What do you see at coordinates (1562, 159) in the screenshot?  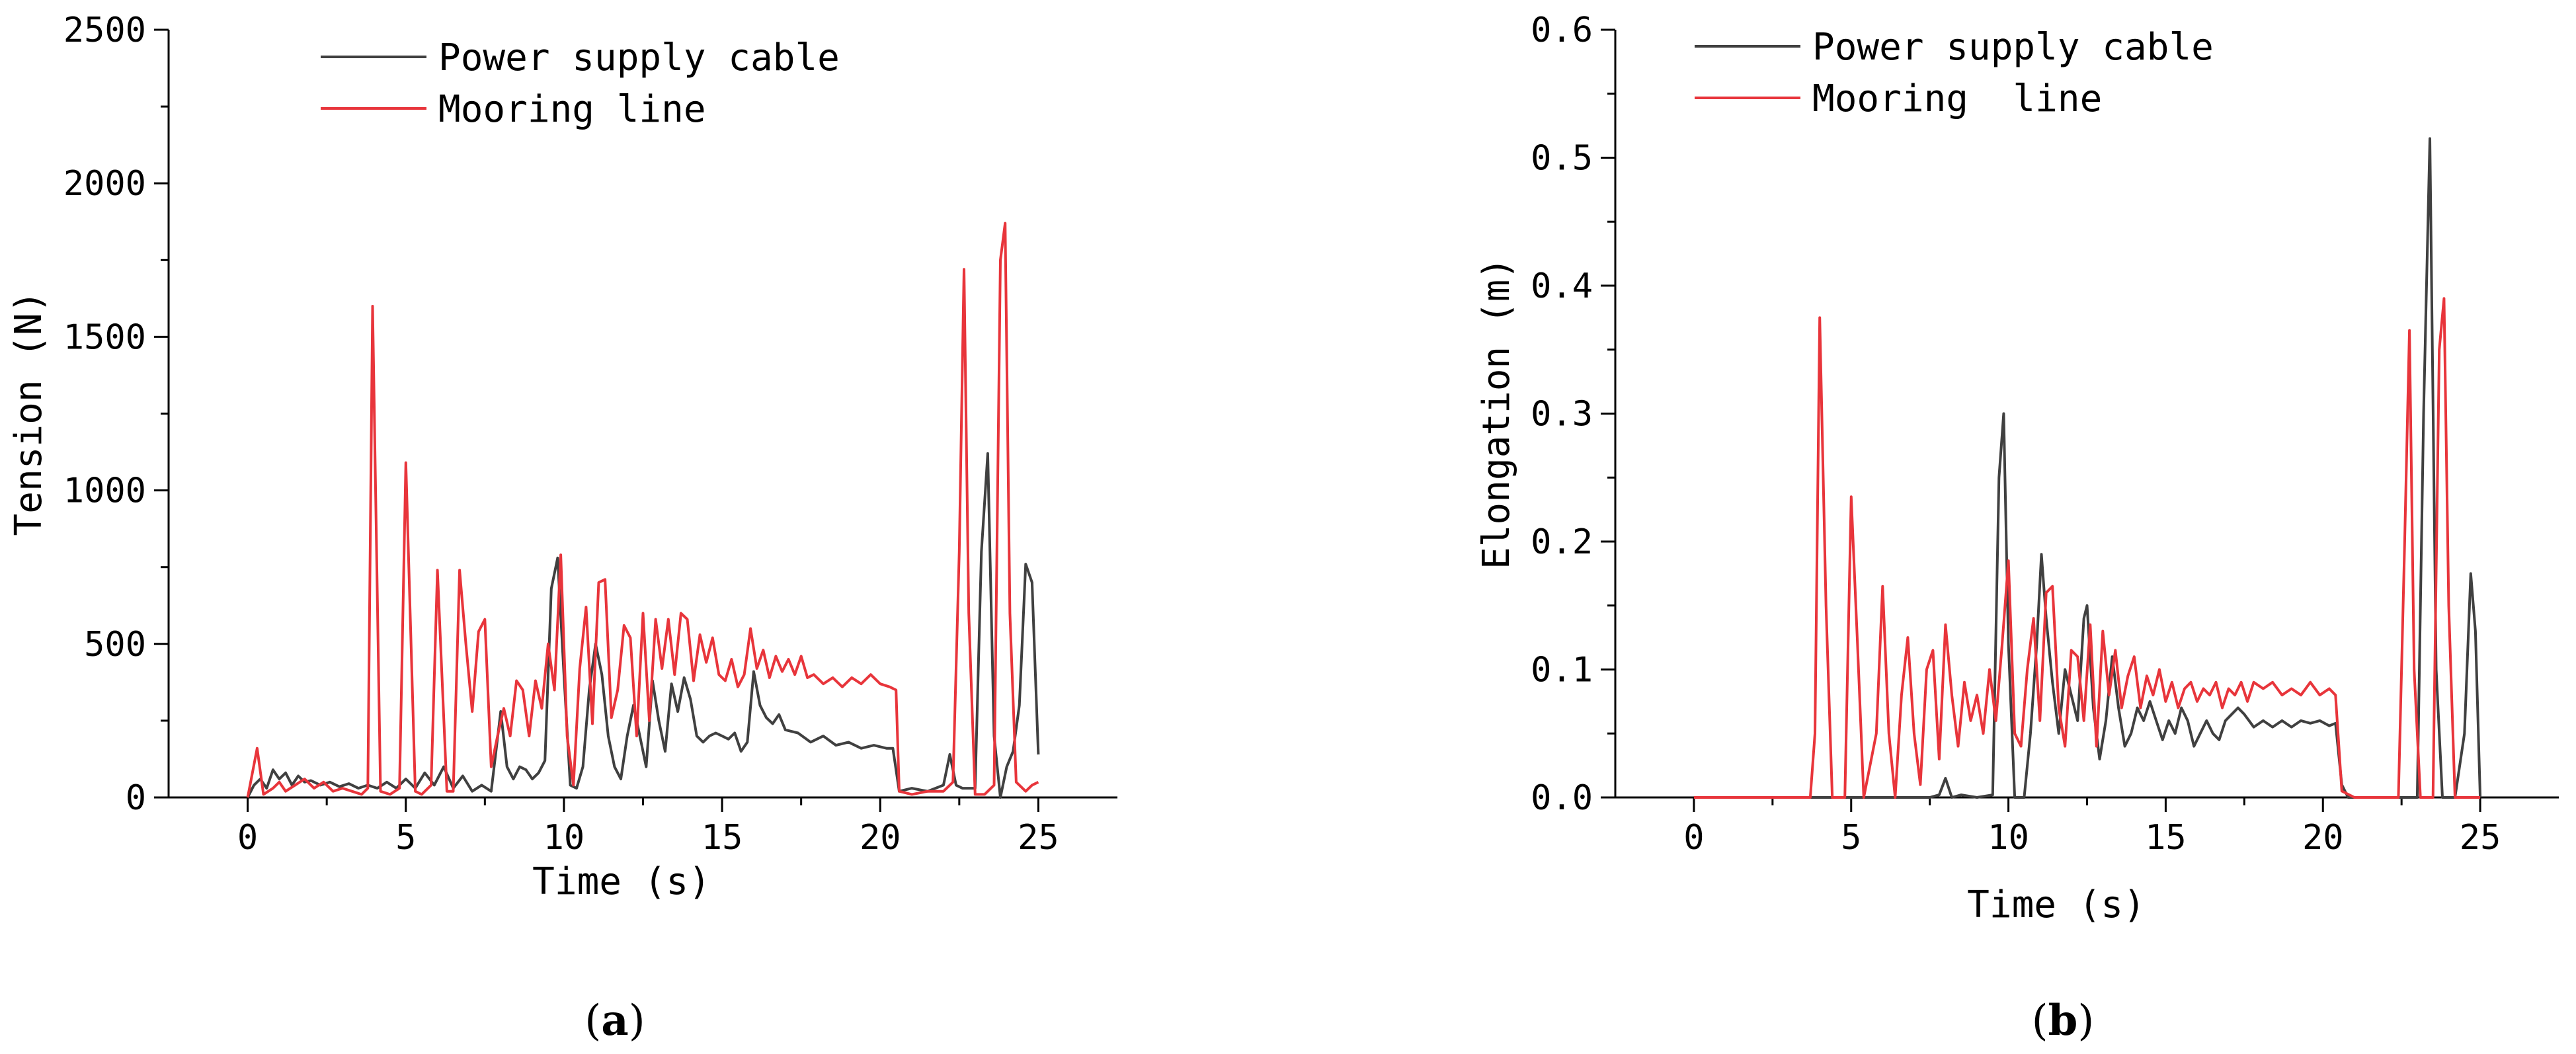 I see `y-tick-label: 0.5` at bounding box center [1562, 159].